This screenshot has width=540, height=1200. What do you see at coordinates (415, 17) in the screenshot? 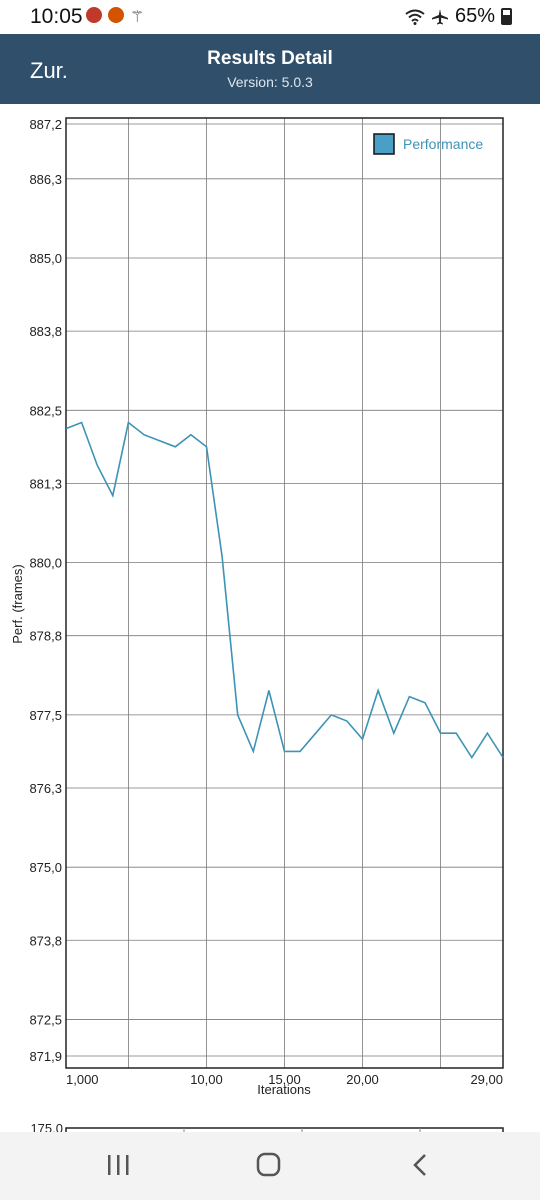
I see `wifi-icon` at bounding box center [415, 17].